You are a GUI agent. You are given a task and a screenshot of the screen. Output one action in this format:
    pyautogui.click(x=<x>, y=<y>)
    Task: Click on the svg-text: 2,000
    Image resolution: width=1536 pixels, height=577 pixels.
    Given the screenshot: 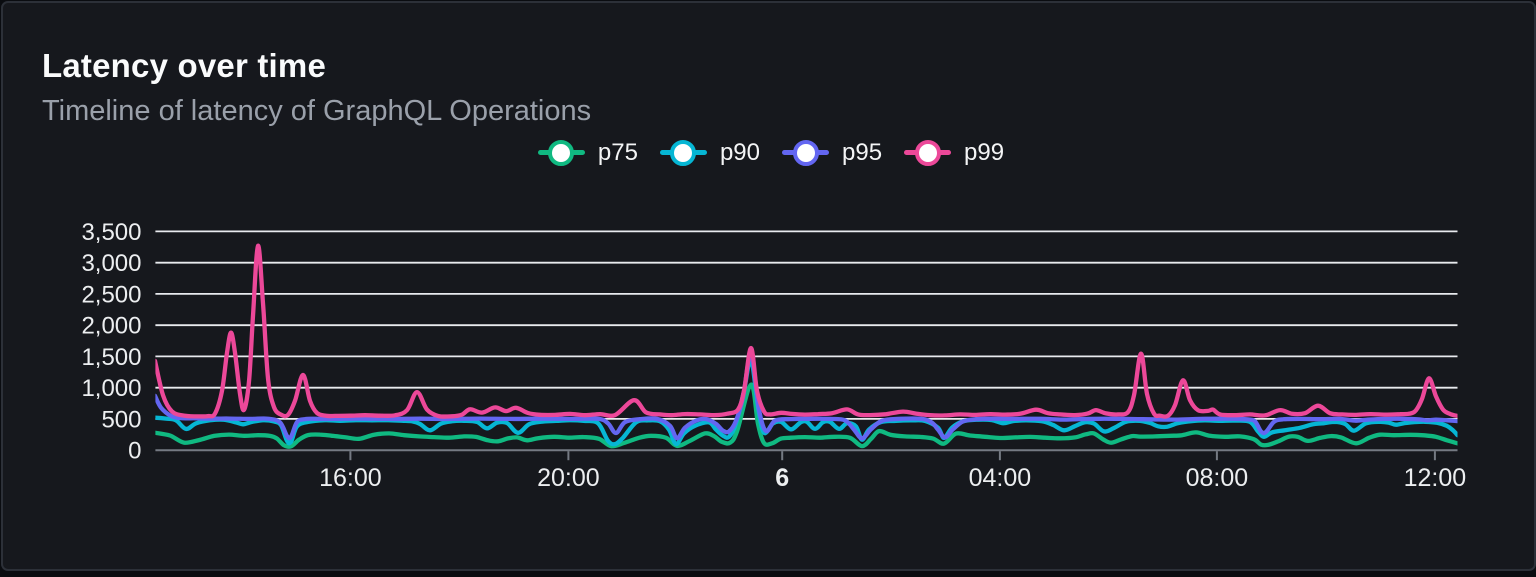 What is the action you would take?
    pyautogui.click(x=111, y=326)
    